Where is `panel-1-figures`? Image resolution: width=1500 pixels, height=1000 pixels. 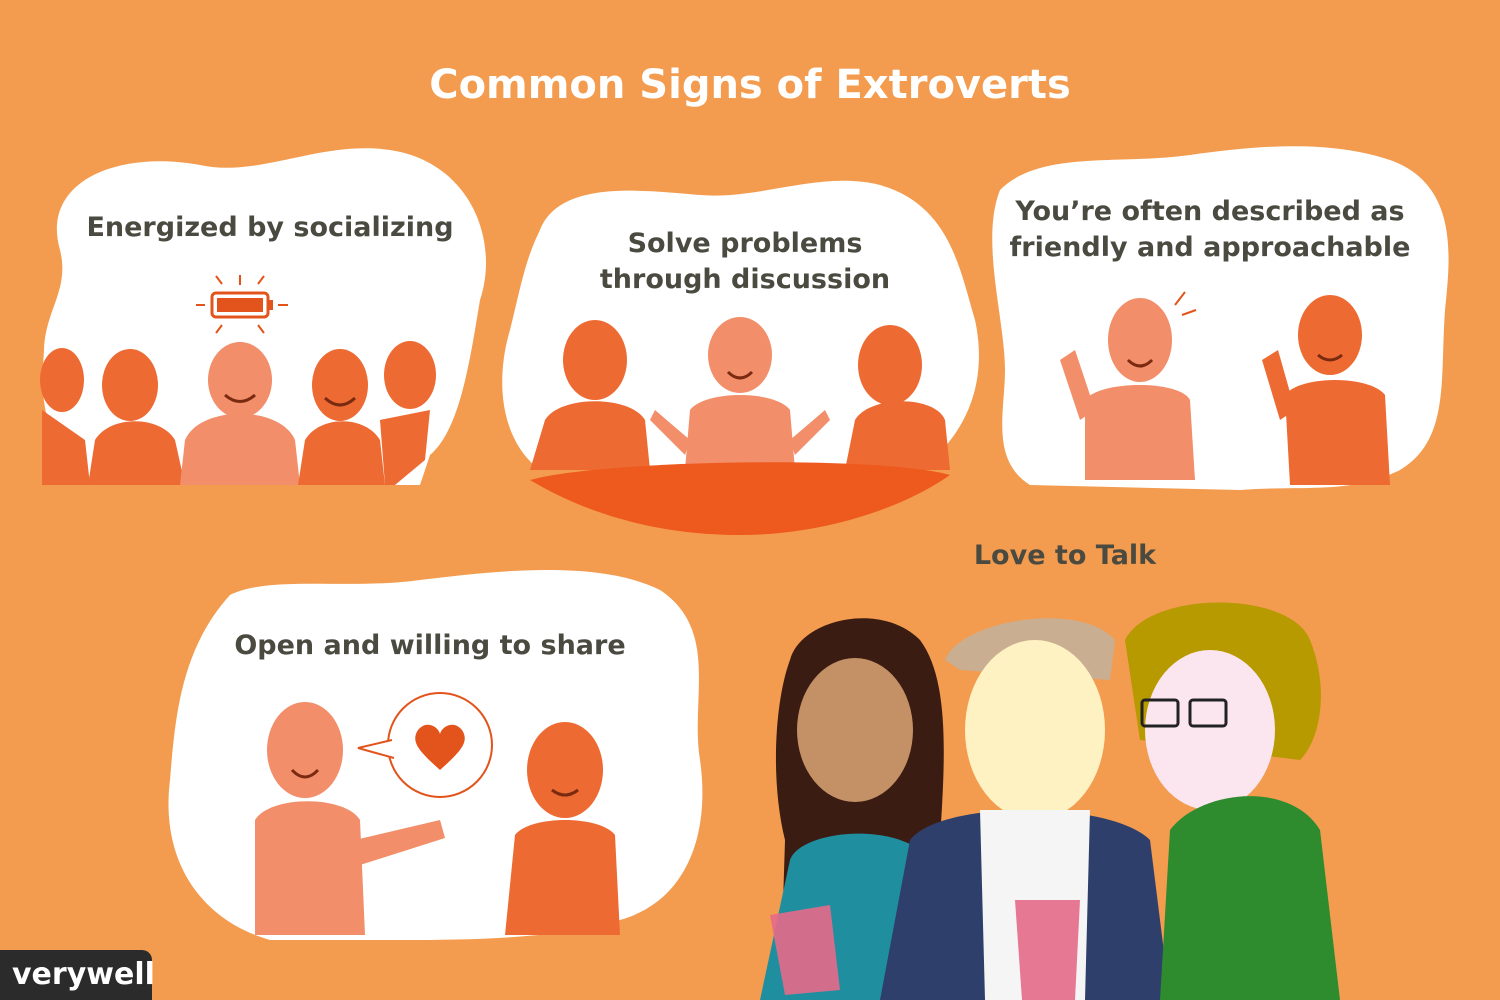 panel-1-figures is located at coordinates (238, 413).